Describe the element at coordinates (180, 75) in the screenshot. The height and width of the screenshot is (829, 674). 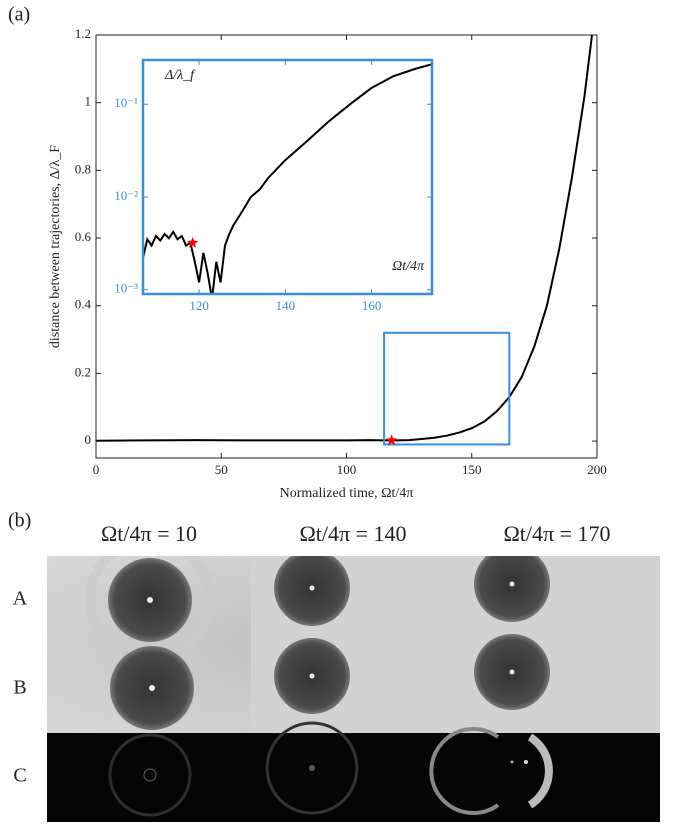
I see `y-axis-label: Δ/λ_f` at that location.